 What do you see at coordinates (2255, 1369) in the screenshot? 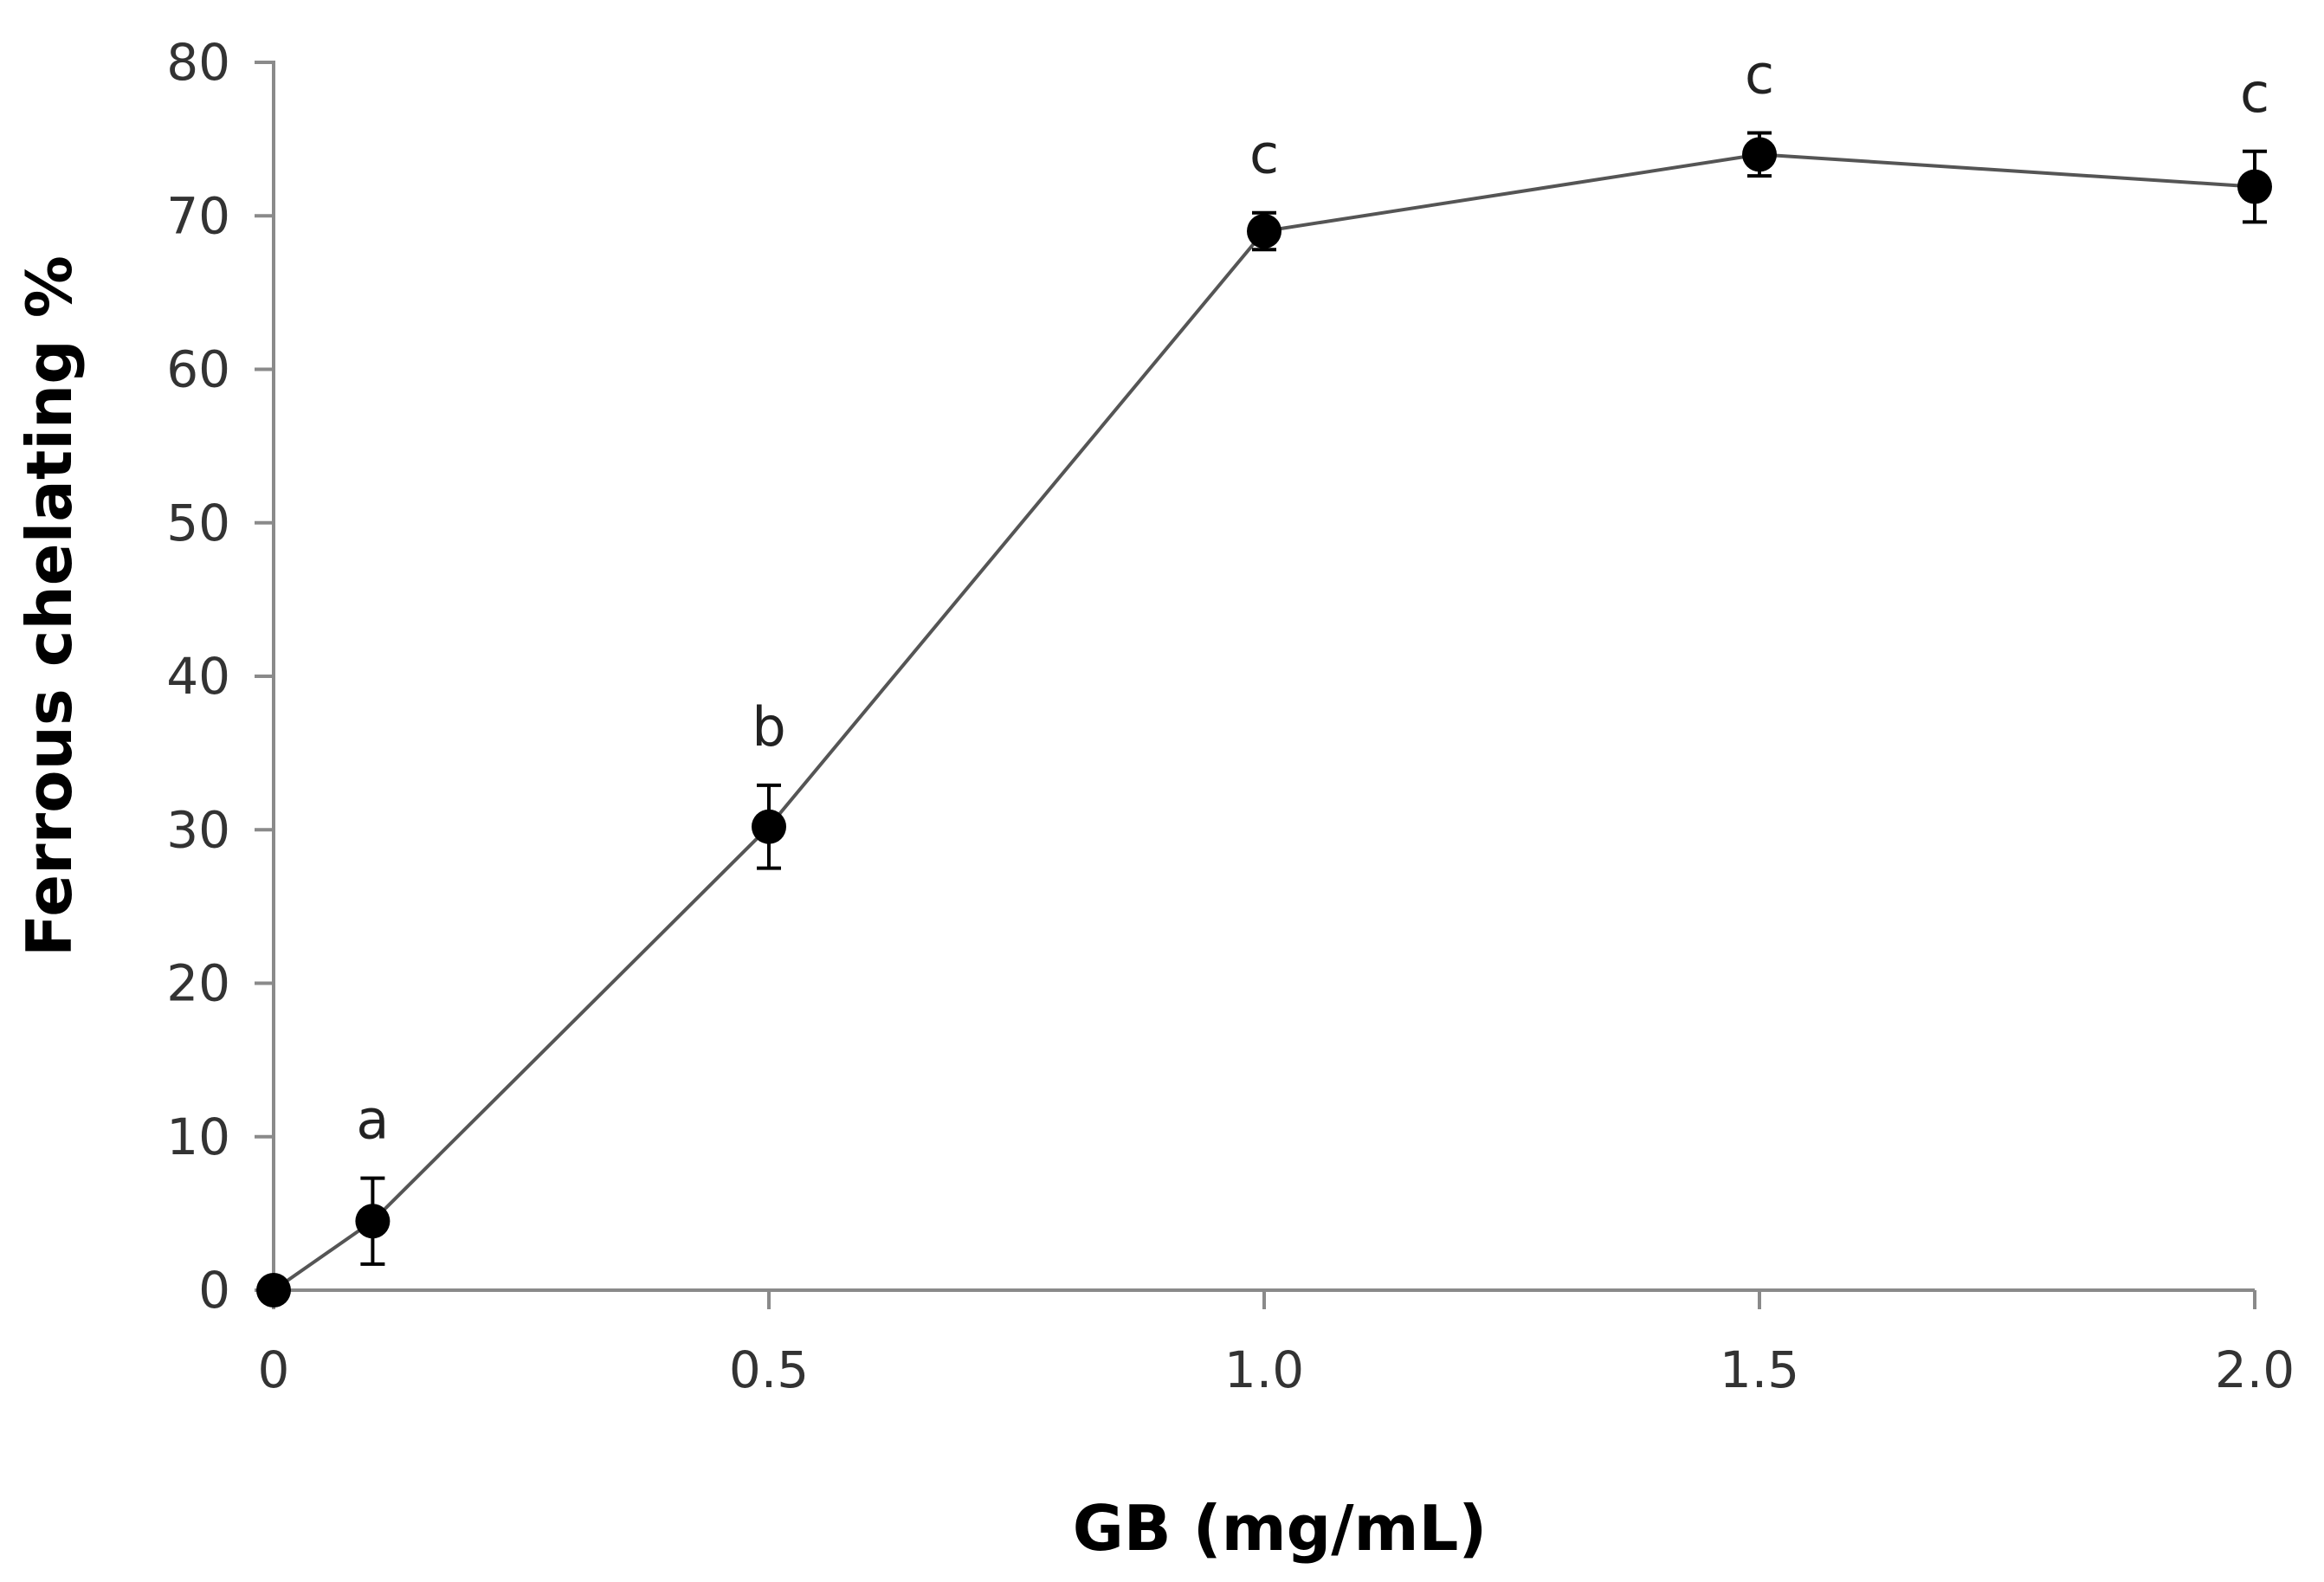
I see `x-tick-label: 2.0` at bounding box center [2255, 1369].